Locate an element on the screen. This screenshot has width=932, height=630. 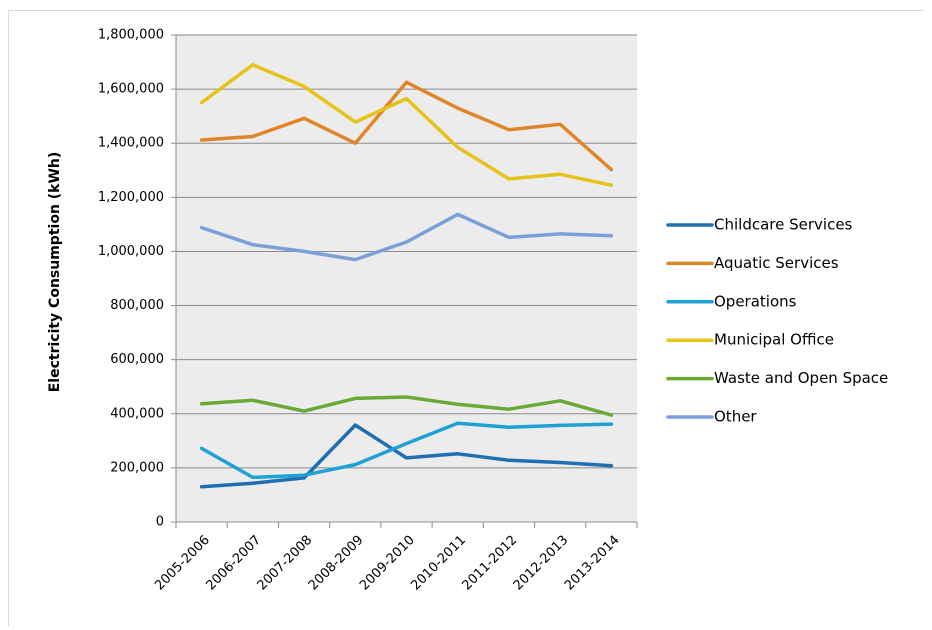
y-tick-label: 800,000 is located at coordinates (137, 305).